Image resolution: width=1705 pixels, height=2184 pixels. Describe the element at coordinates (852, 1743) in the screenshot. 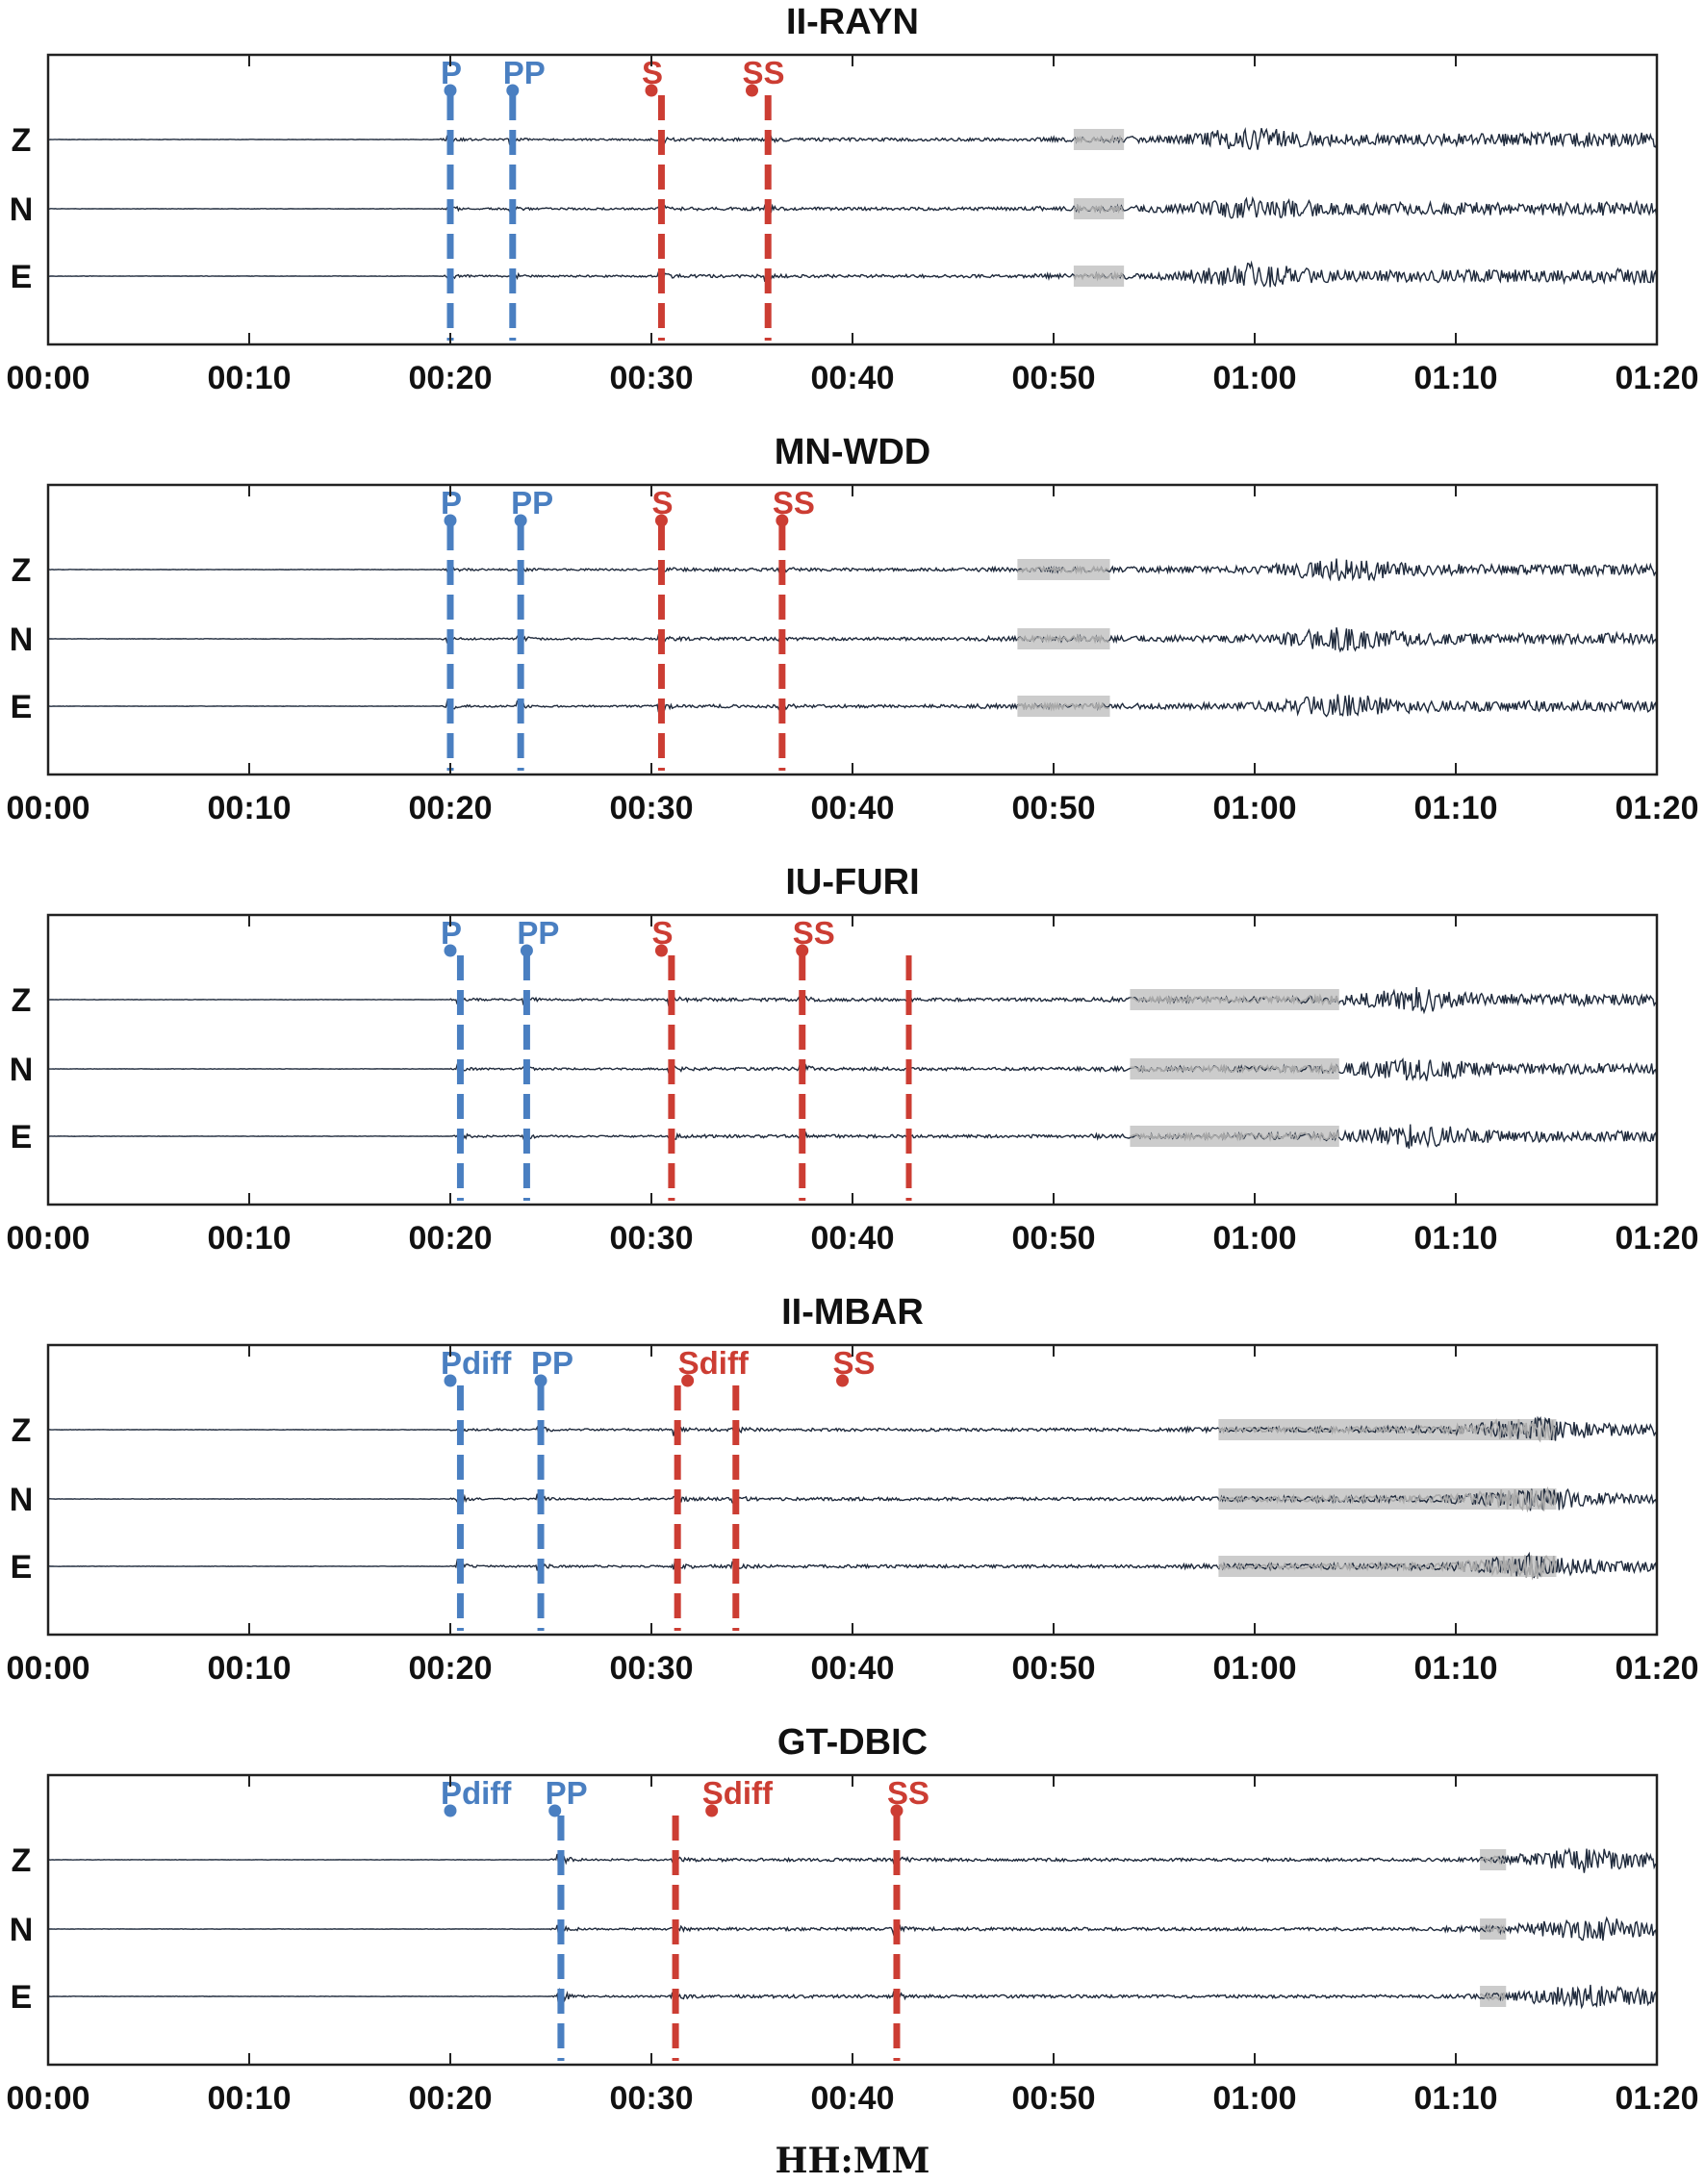

I see `panel-title: GT-DBIC` at that location.